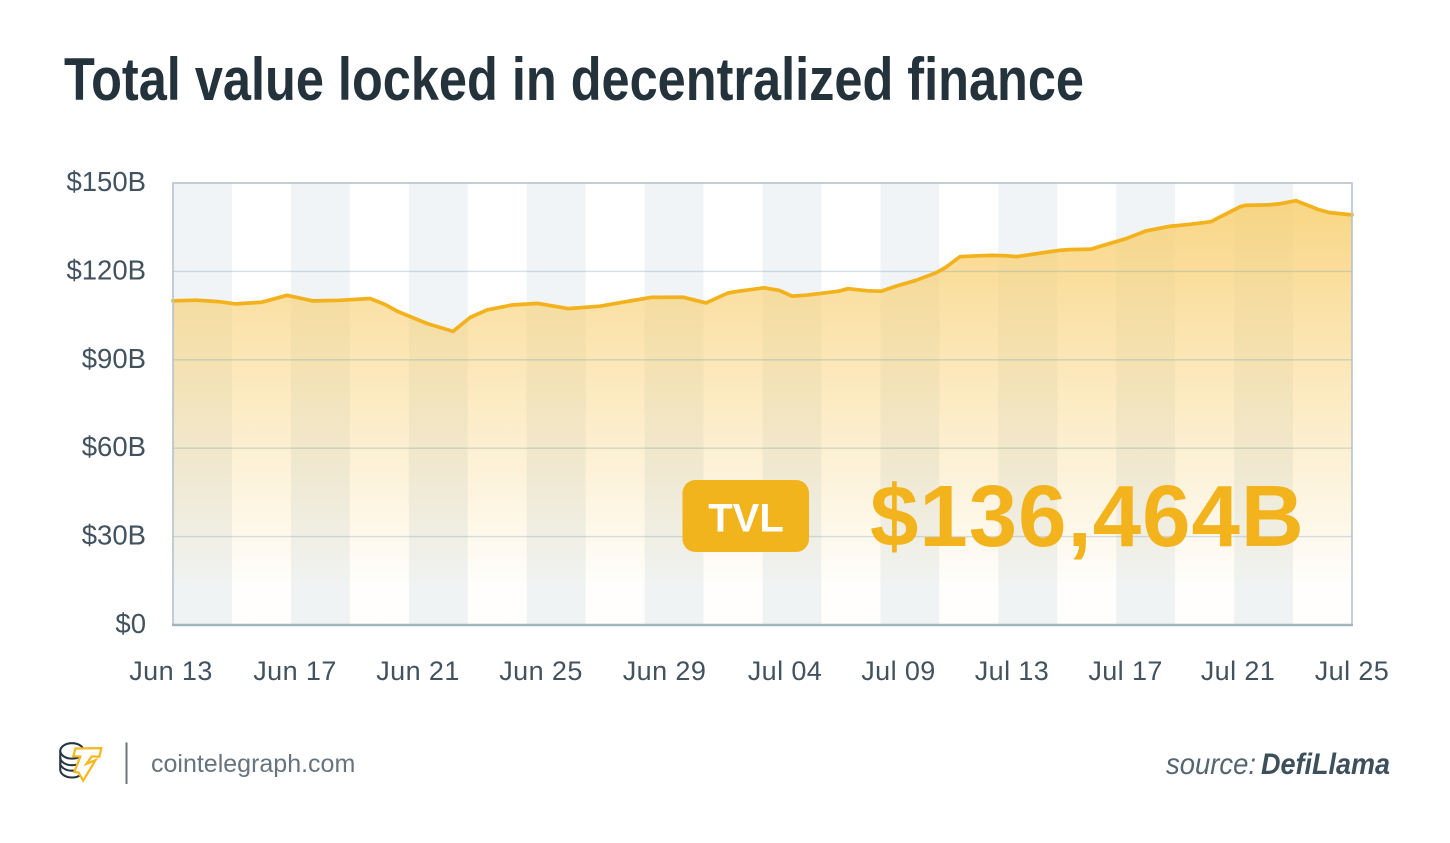 Image resolution: width=1450 pixels, height=843 pixels. Describe the element at coordinates (1211, 764) in the screenshot. I see `svg-text: source:` at that location.